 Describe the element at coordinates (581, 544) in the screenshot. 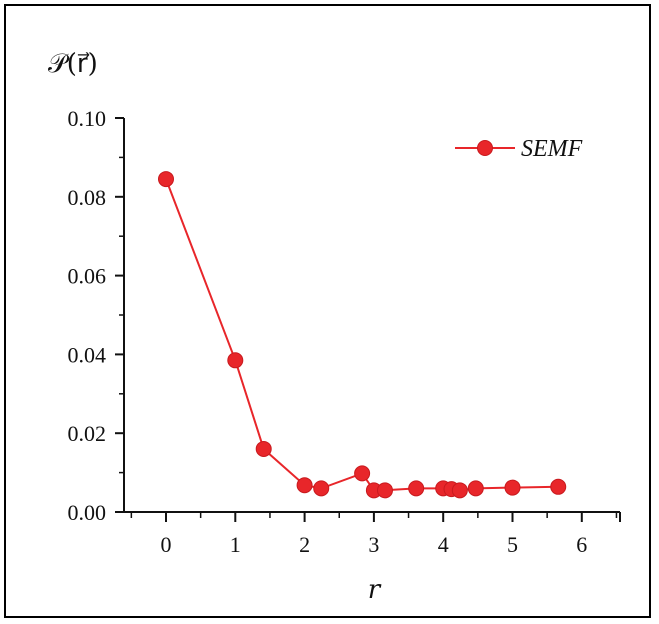

I see `x-tick-label: 6` at that location.